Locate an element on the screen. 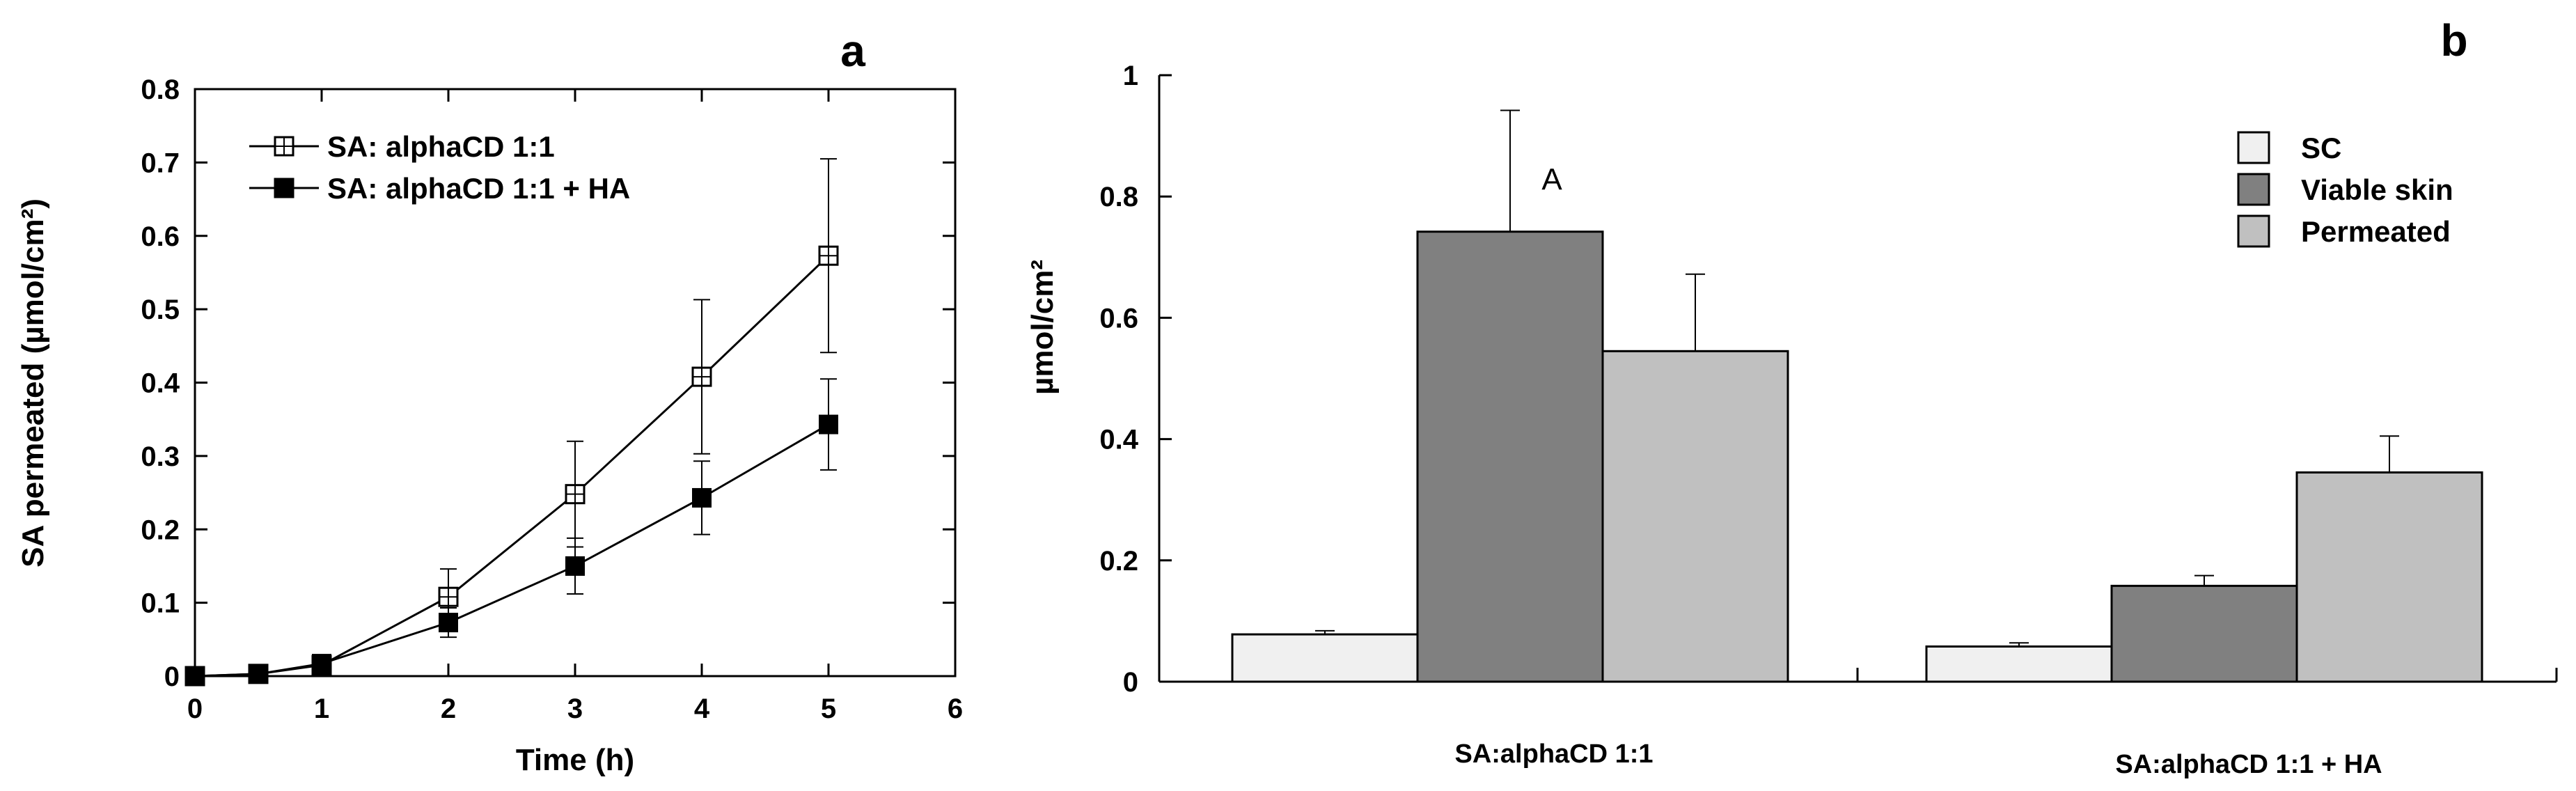 This screenshot has height=791, width=2576. legend-label-permeated: Permeated is located at coordinates (2376, 232).